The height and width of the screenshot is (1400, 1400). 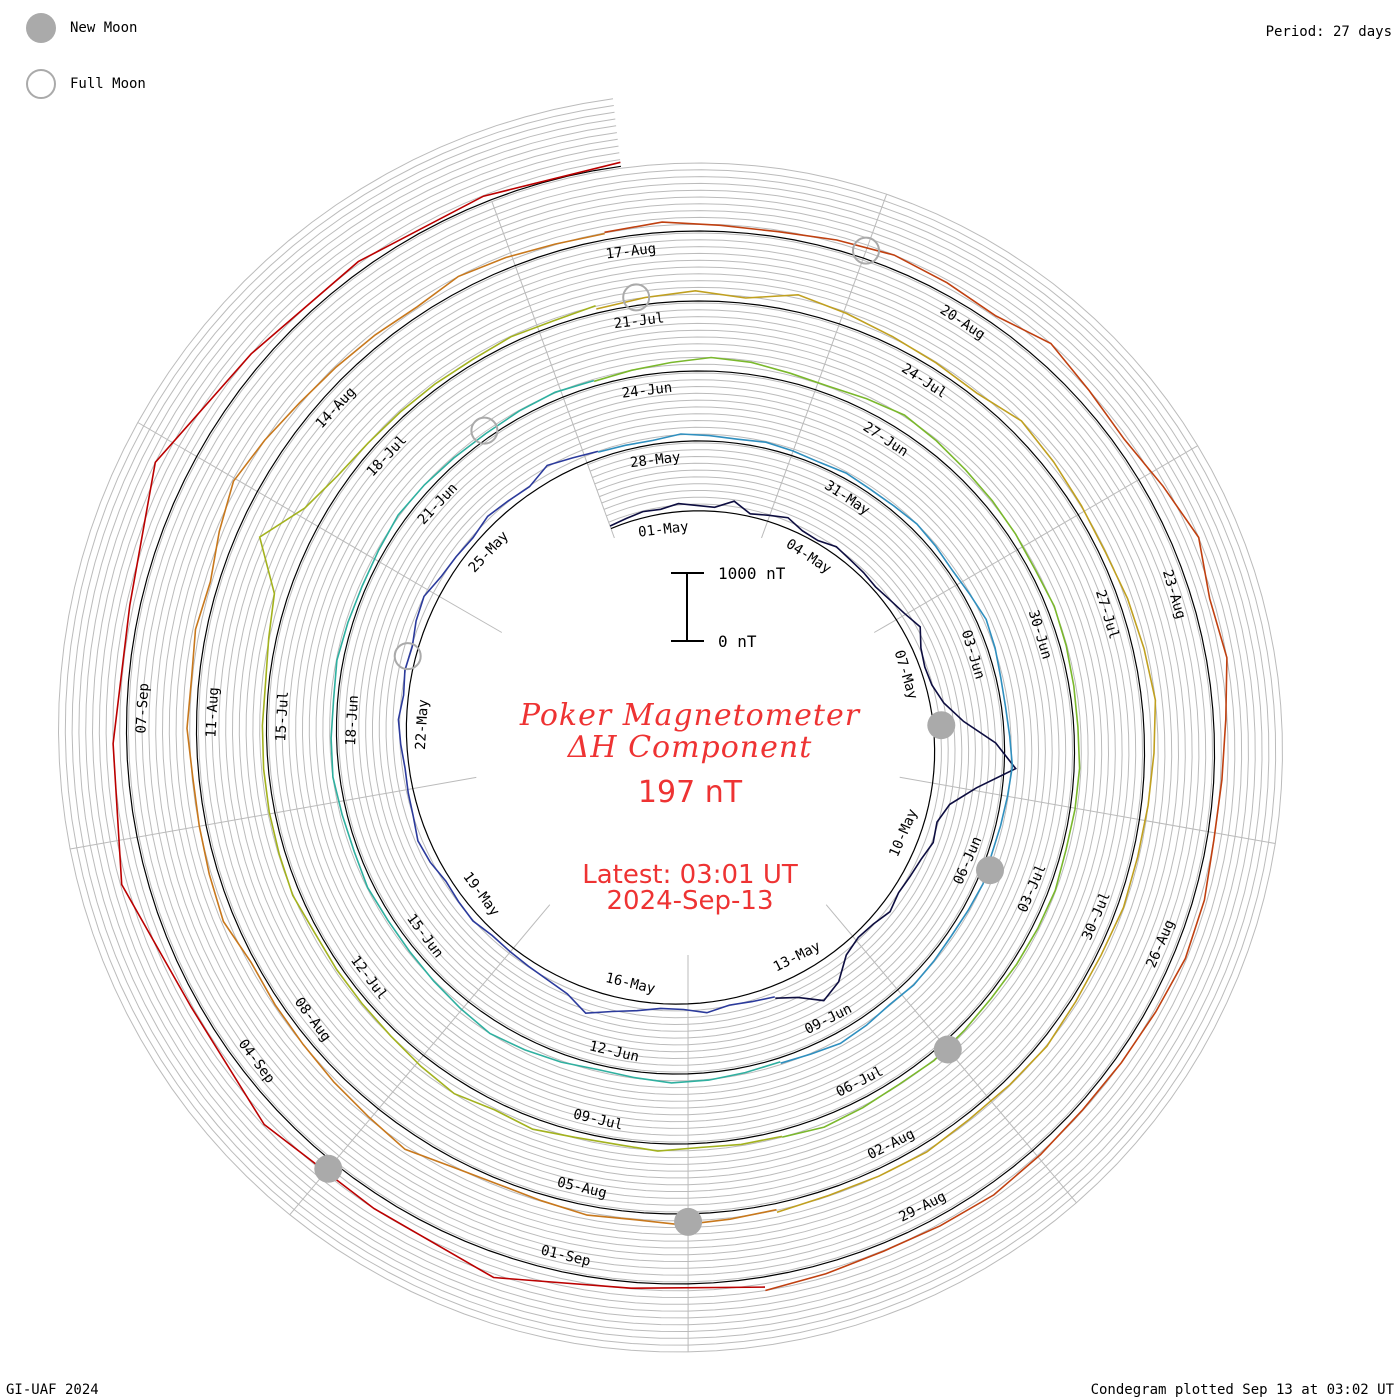 I want to click on current-value: 197 nT, so click(x=690, y=792).